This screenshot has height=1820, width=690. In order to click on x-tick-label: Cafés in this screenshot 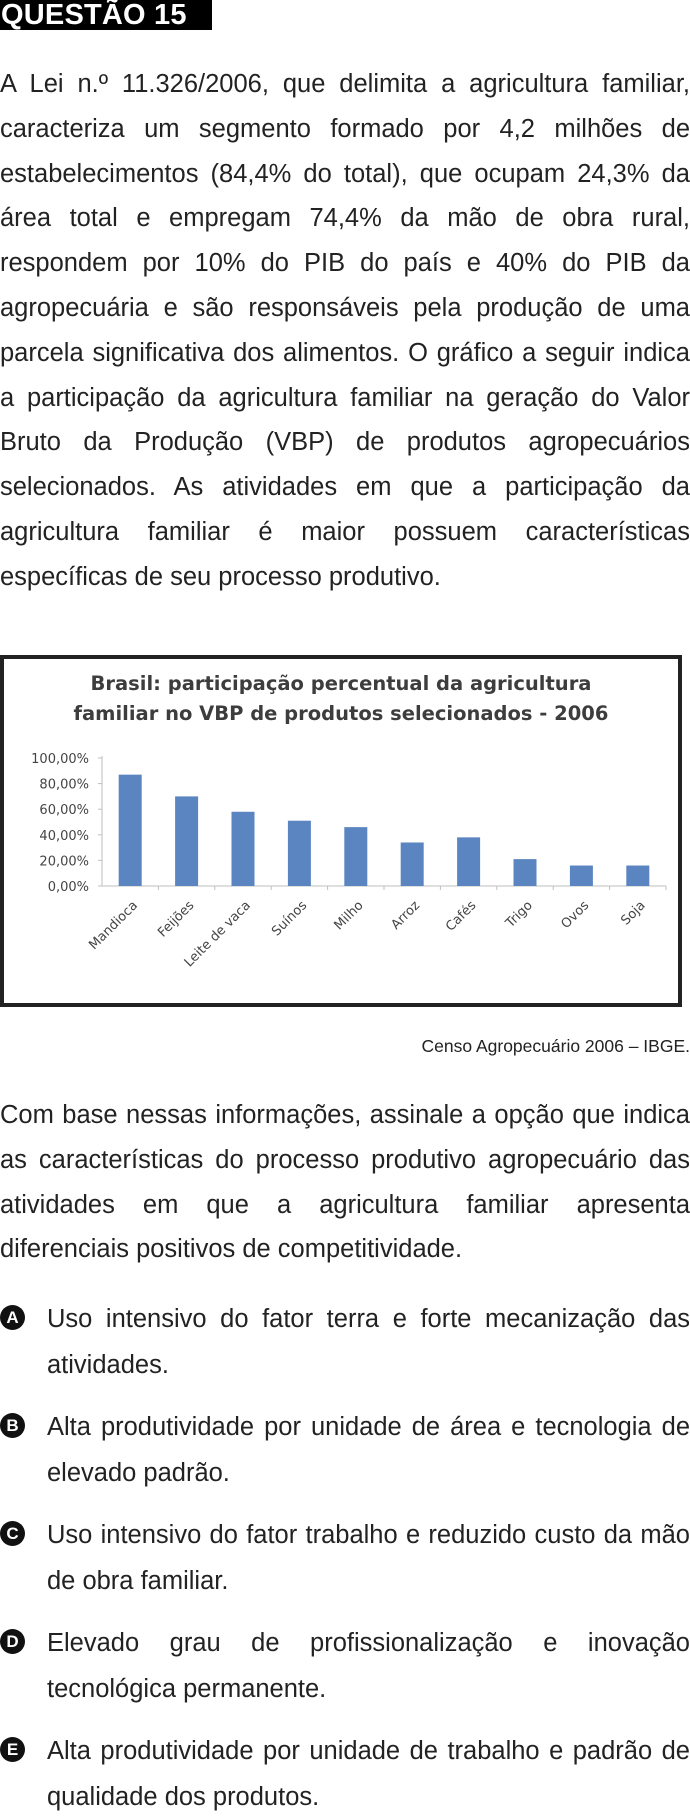, I will do `click(461, 916)`.